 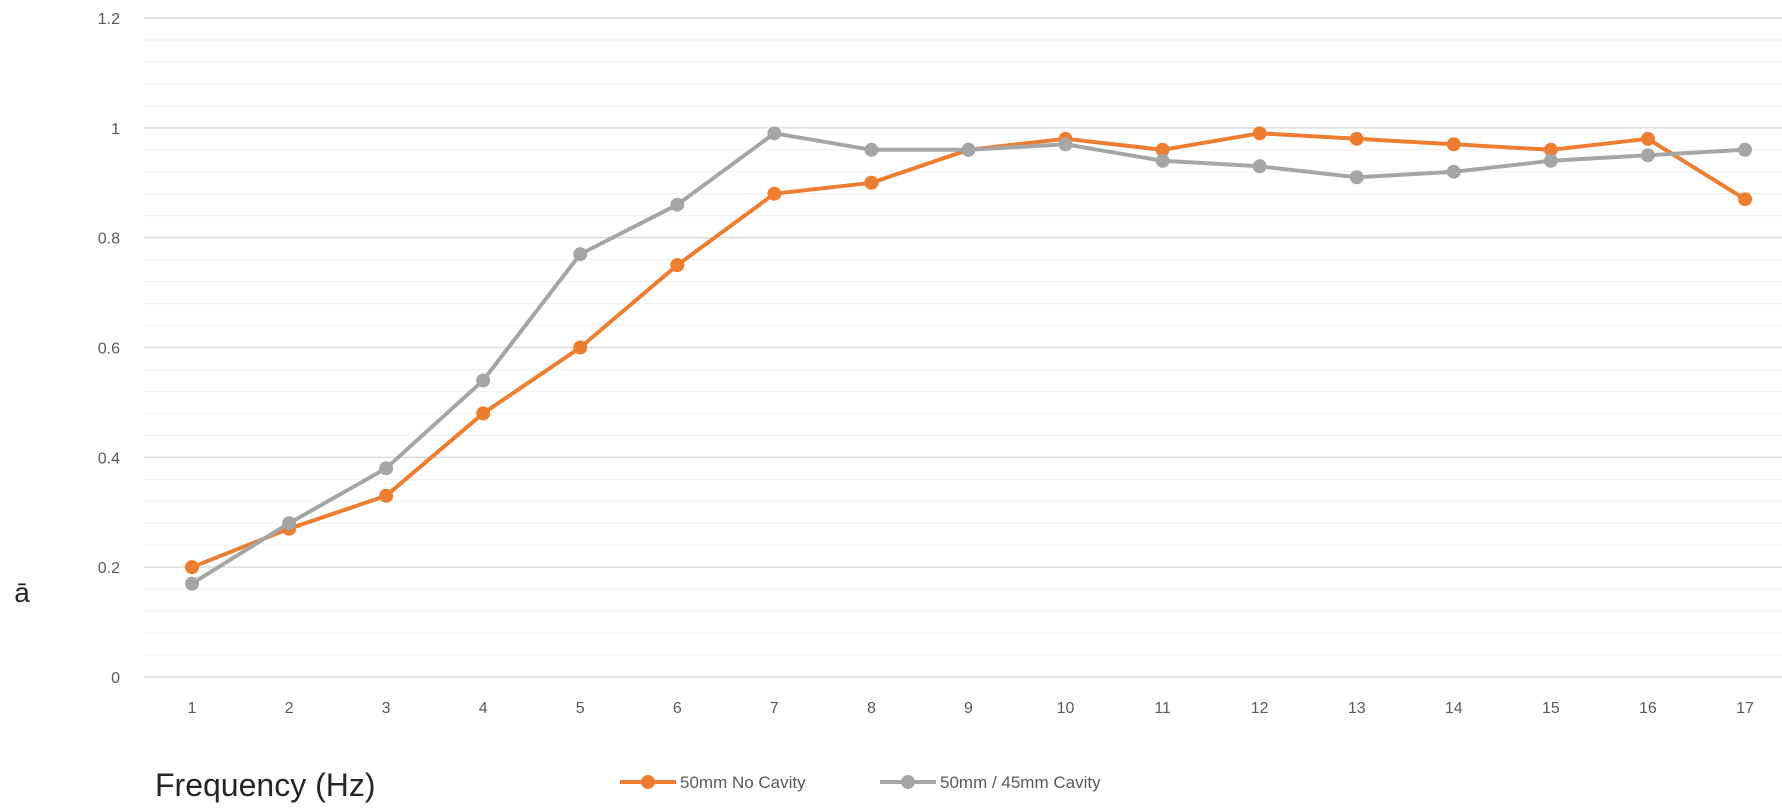 I want to click on x-tick-label: 9, so click(x=968, y=708).